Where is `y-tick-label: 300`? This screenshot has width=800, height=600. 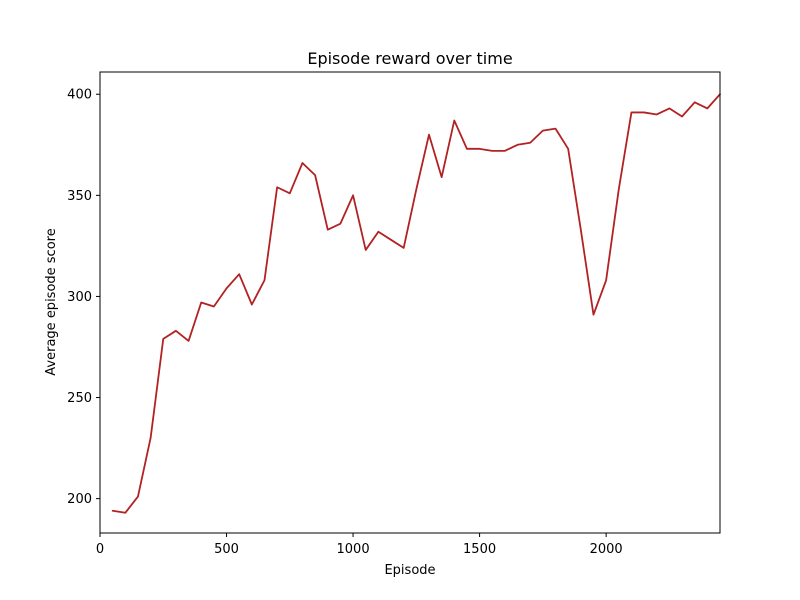 y-tick-label: 300 is located at coordinates (79, 297).